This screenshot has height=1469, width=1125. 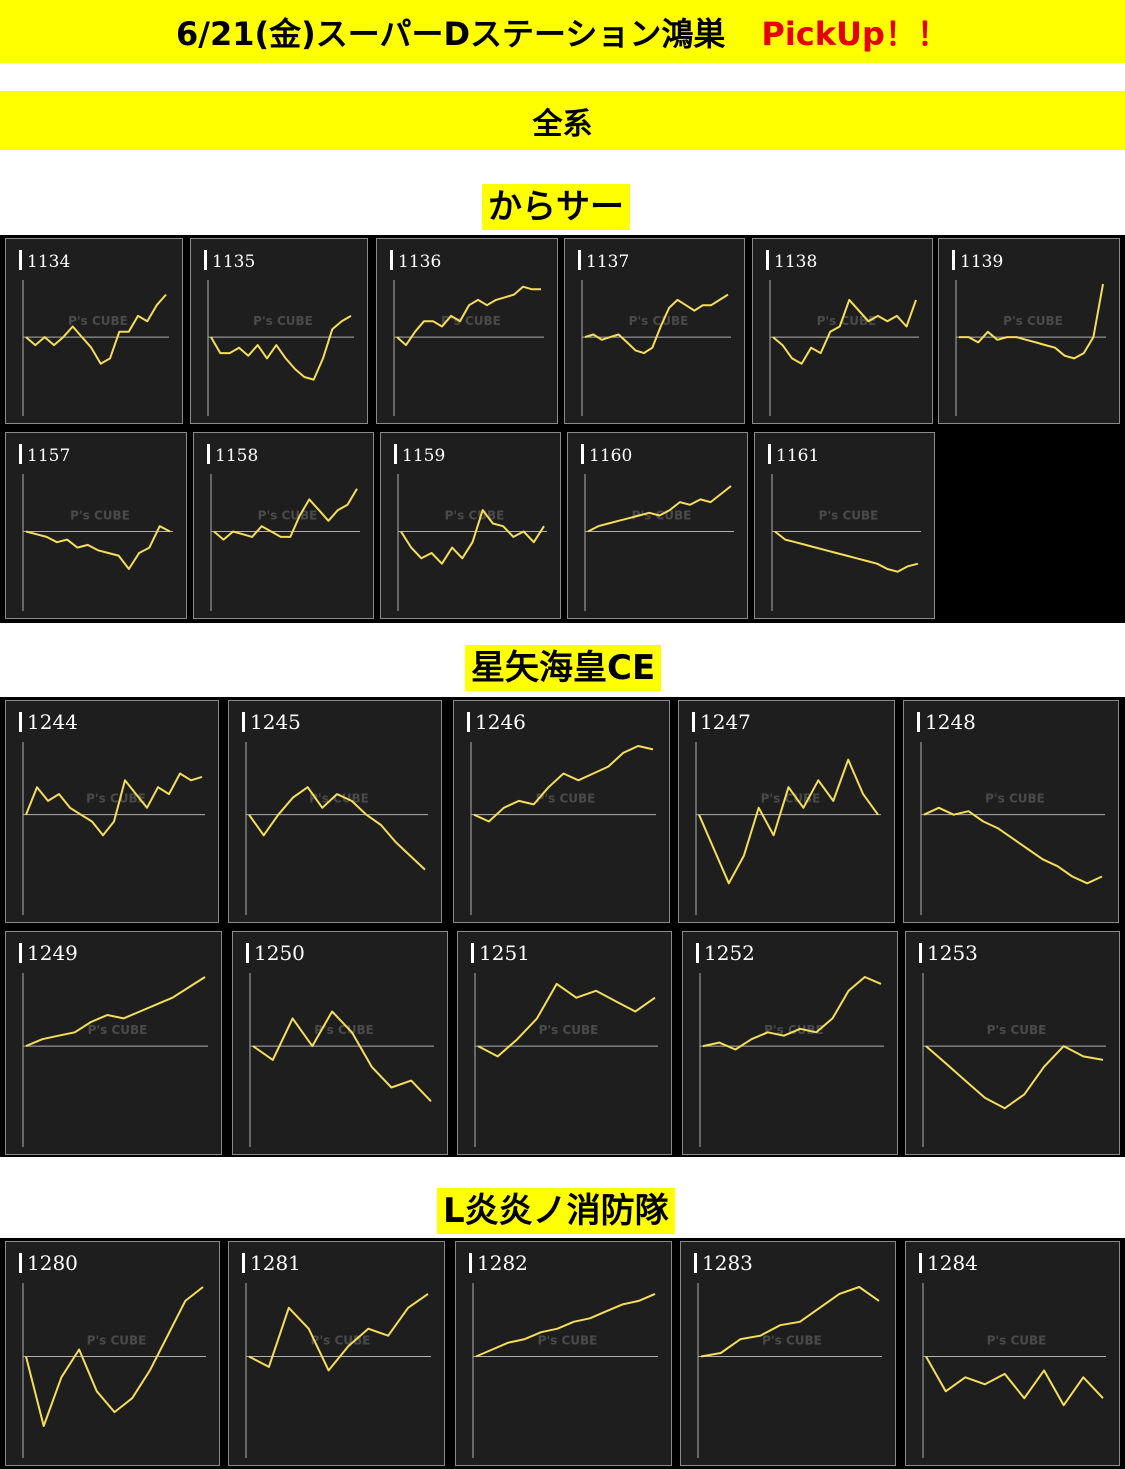 I want to click on slump-chart-1249: 1249 P's CUBE, so click(x=113, y=1043).